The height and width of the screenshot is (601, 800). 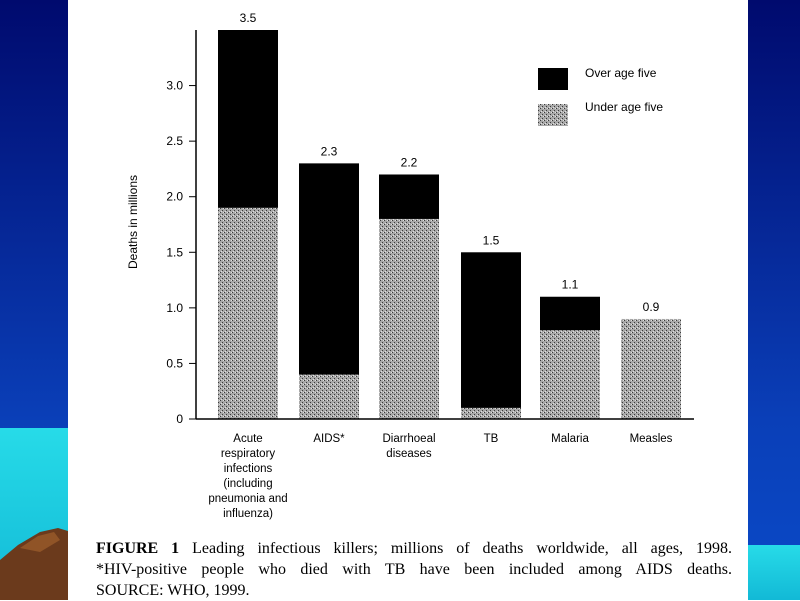 I want to click on x-category-label: (including, so click(x=247, y=484).